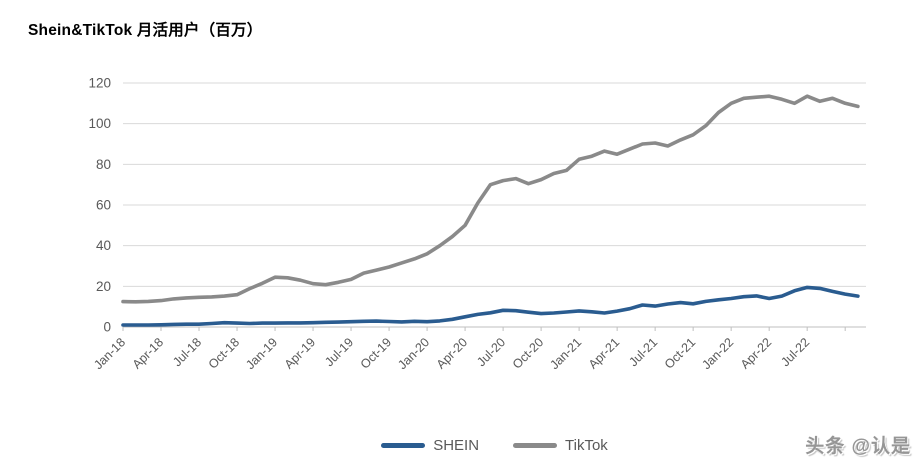 The image size is (923, 466). Describe the element at coordinates (535, 445) in the screenshot. I see `tiktok-line-swatch-icon` at that location.